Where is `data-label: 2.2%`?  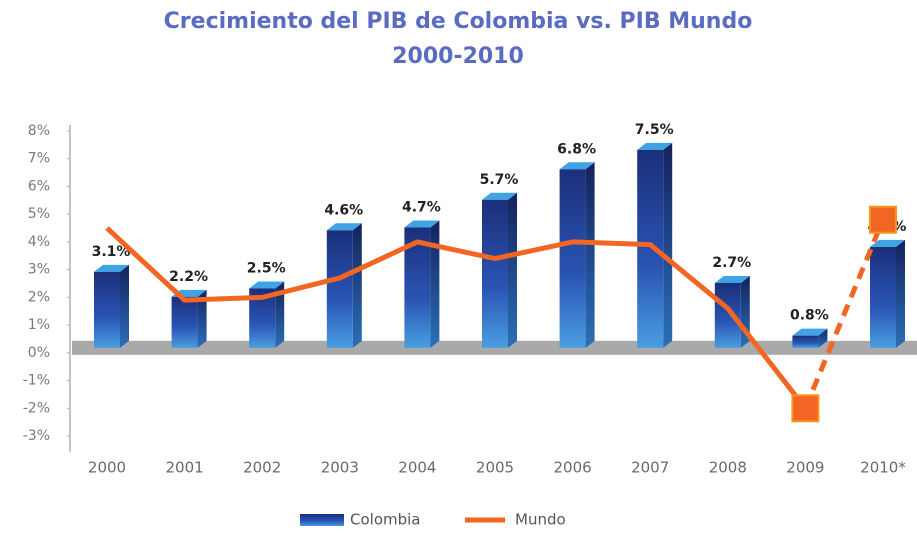 data-label: 2.2% is located at coordinates (188, 277).